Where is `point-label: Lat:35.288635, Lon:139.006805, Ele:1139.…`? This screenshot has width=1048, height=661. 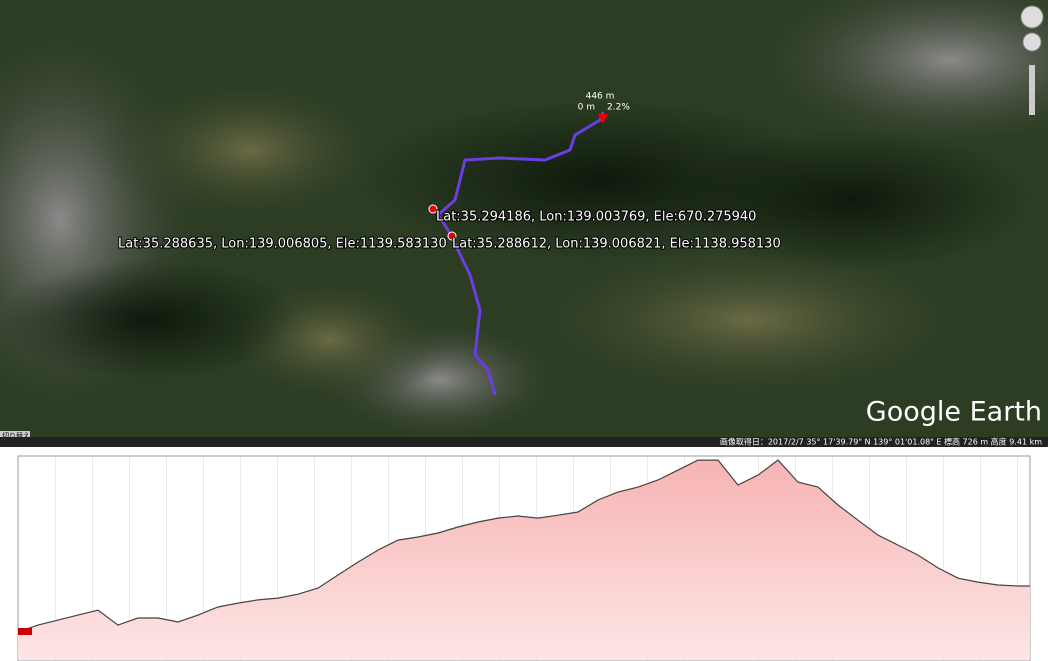
point-label: Lat:35.288635, Lon:139.006805, Ele:1139.… is located at coordinates (282, 244).